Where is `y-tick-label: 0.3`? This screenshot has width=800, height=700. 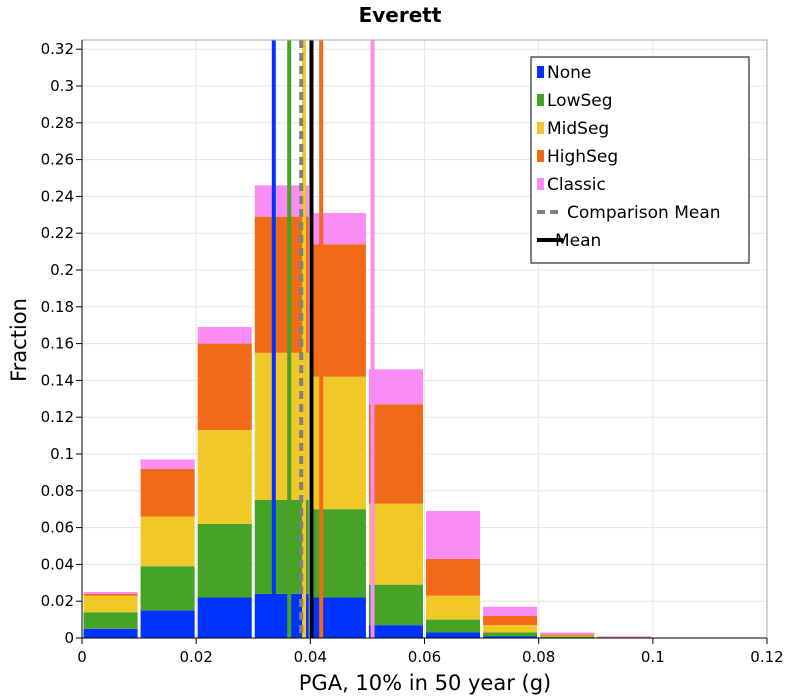 y-tick-label: 0.3 is located at coordinates (62, 86).